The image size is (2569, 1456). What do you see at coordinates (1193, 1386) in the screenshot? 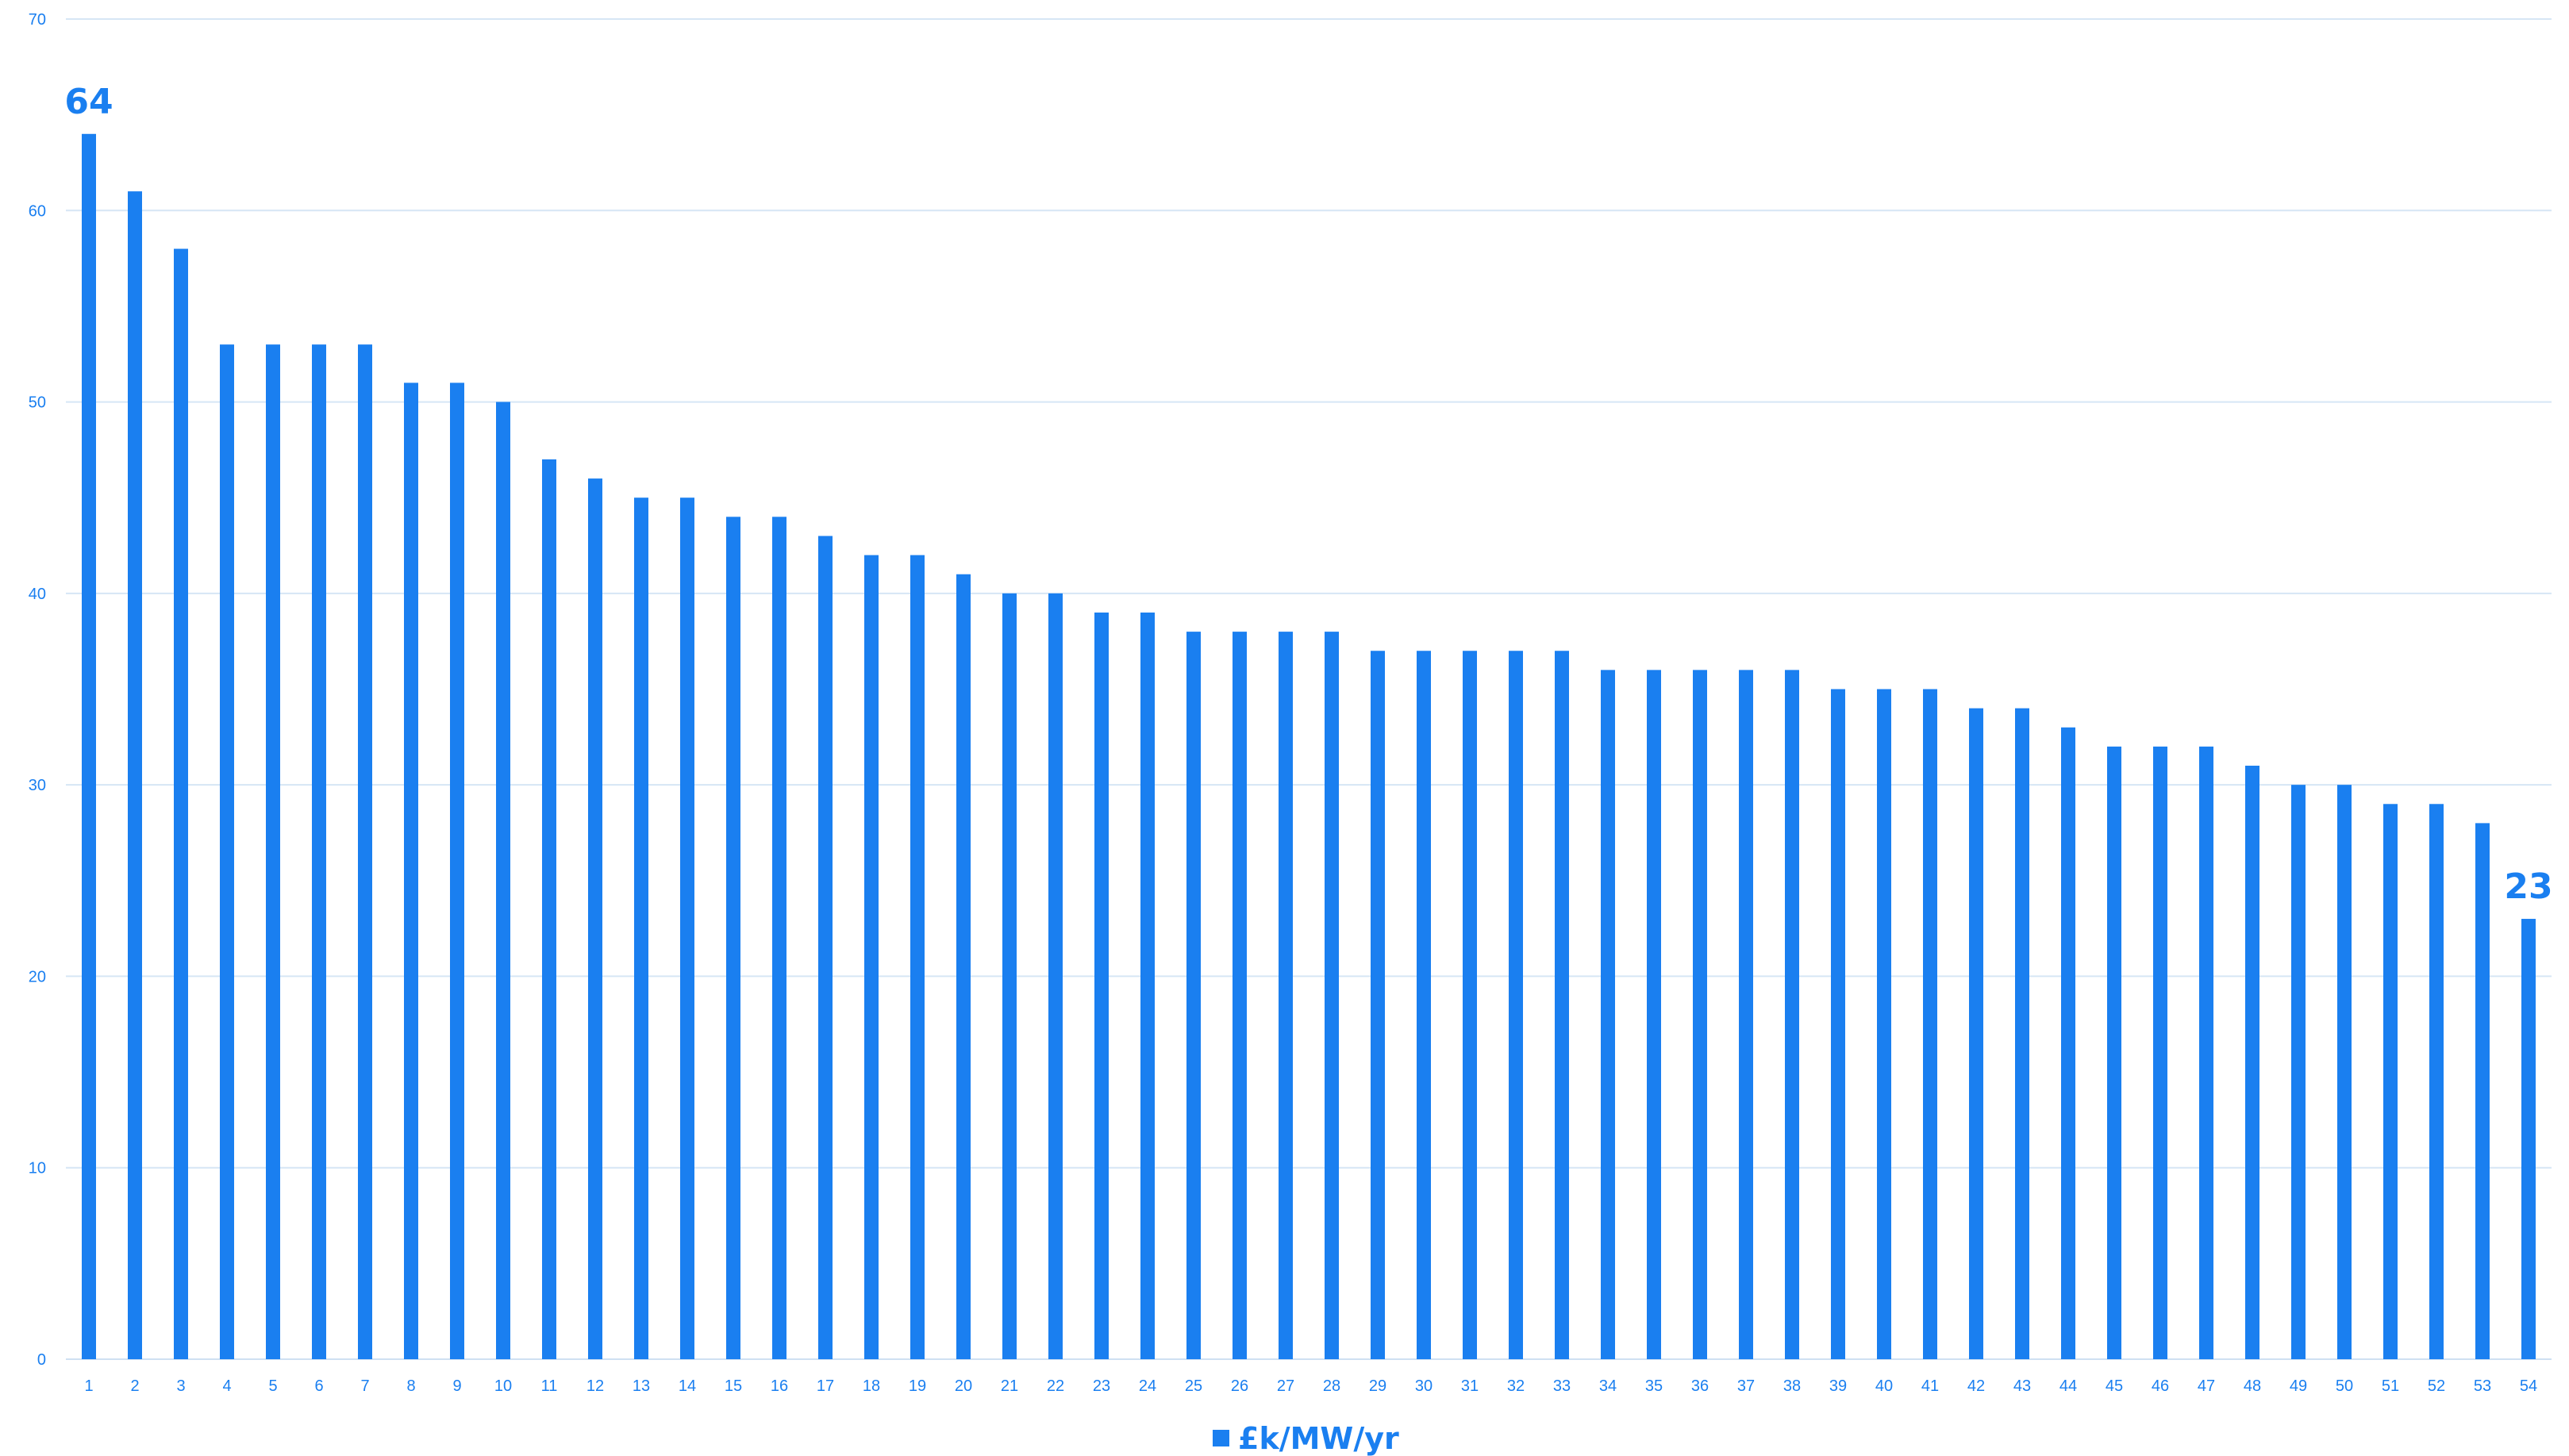
I see `x-tick-label: 25` at bounding box center [1193, 1386].